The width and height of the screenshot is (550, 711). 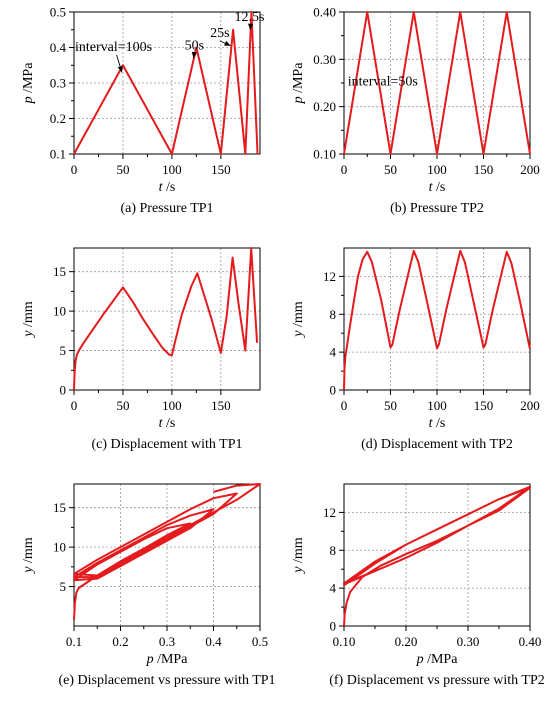 What do you see at coordinates (166, 680) in the screenshot?
I see `panel-caption: (e) Displacement vs pressure with TP1` at bounding box center [166, 680].